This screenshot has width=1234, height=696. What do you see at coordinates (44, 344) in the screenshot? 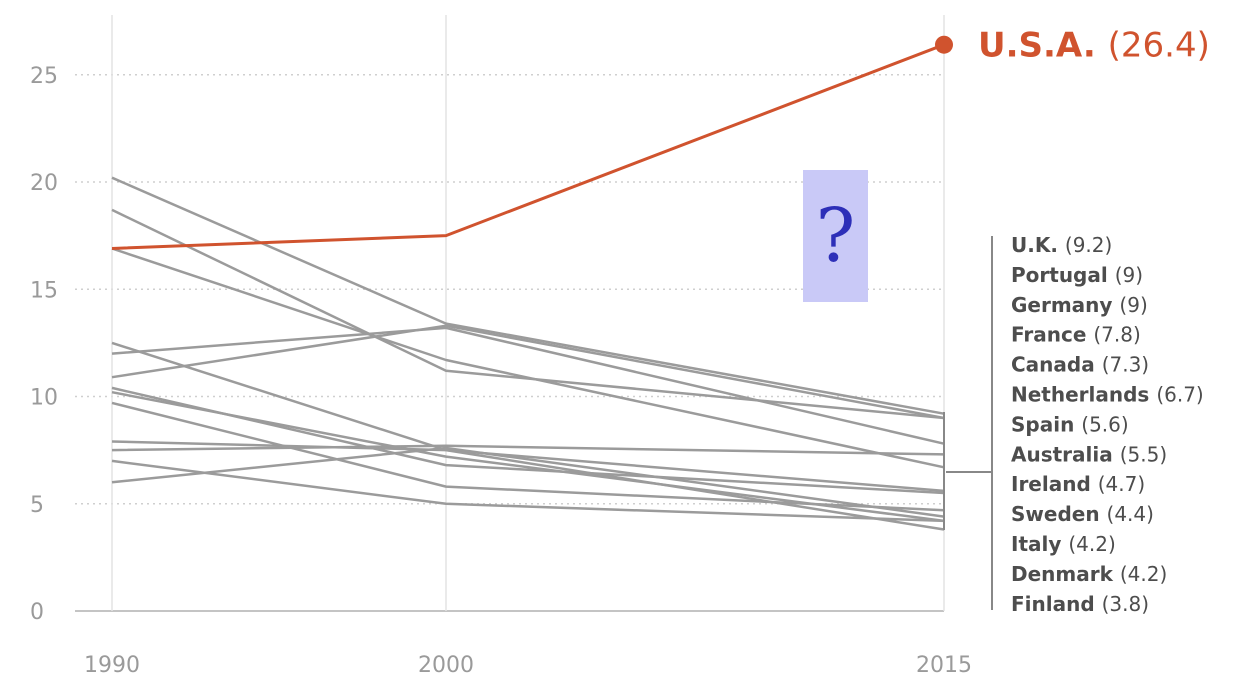
I see `y-axis-ticks: 0 5 10 15 20 25` at bounding box center [44, 344].